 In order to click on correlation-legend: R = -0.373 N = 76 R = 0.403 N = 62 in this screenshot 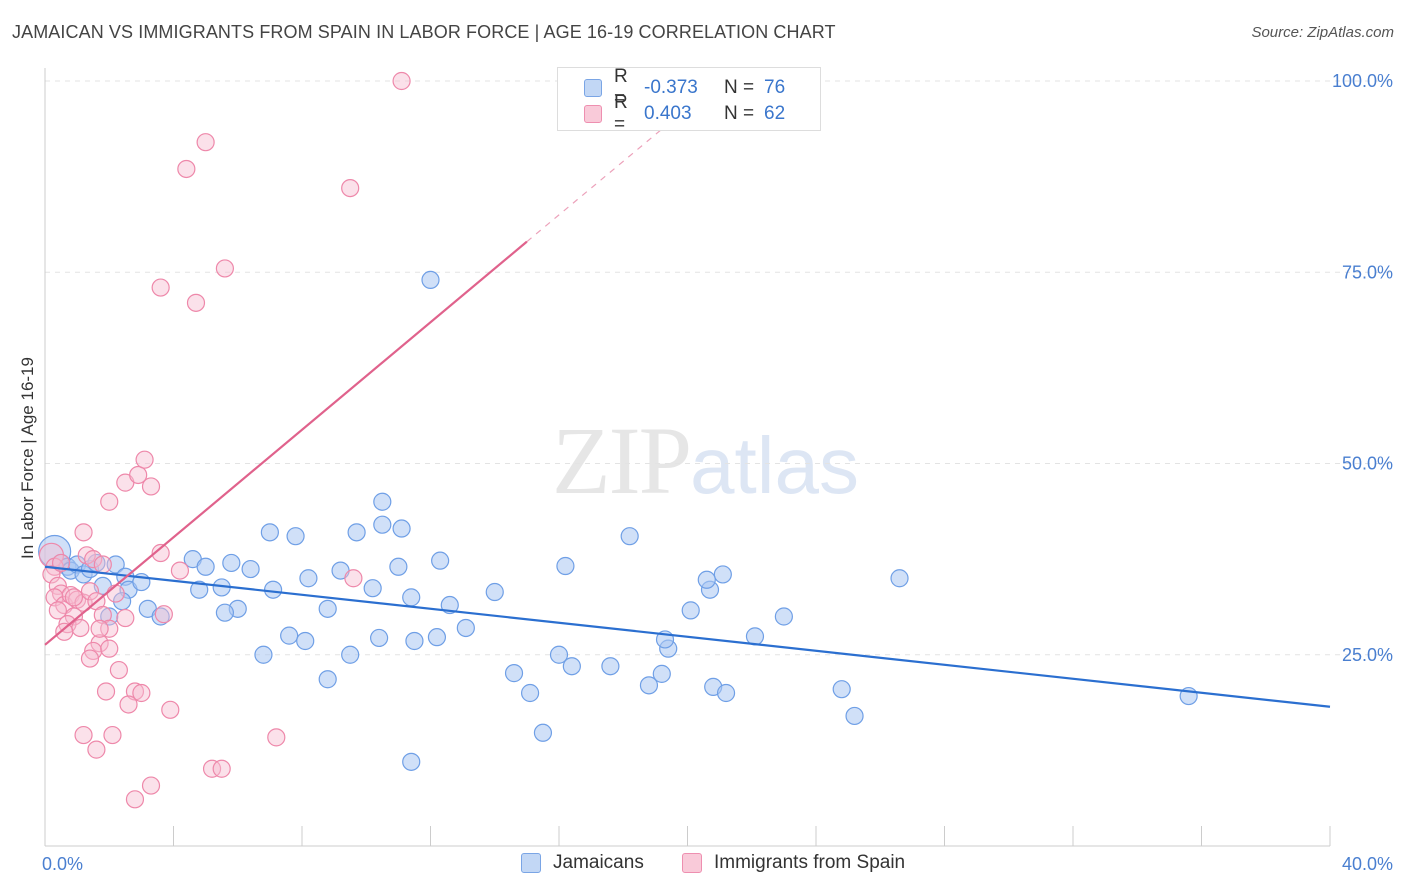, I will do `click(689, 100)`.